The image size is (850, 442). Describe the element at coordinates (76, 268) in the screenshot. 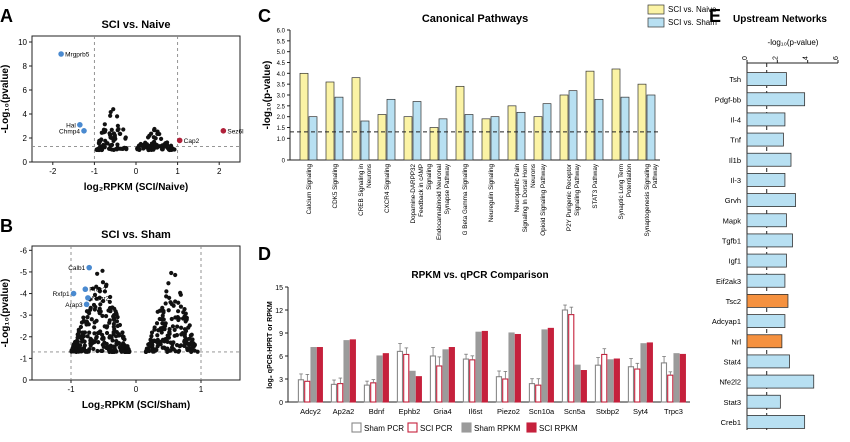

I see `point-label: Calb1` at that location.